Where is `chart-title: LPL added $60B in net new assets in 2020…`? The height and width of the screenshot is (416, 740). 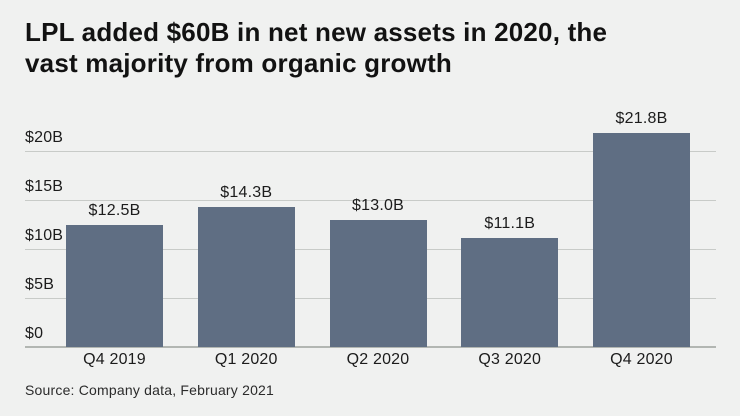 chart-title: LPL added $60B in net new assets in 2020… is located at coordinates (375, 48).